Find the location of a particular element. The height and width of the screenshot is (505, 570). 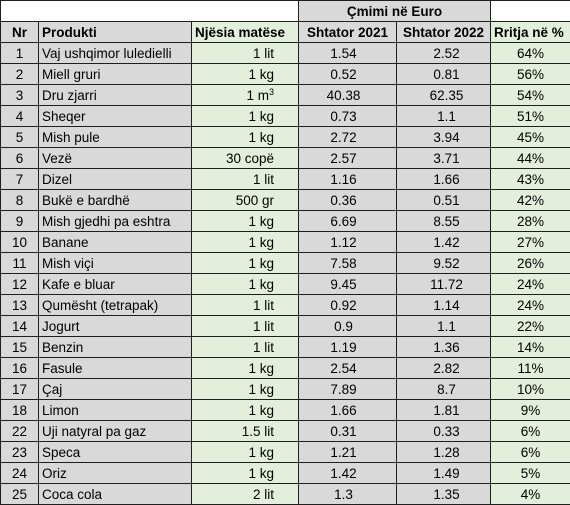

cell-price-2022-text: 9.52 is located at coordinates (446, 263).